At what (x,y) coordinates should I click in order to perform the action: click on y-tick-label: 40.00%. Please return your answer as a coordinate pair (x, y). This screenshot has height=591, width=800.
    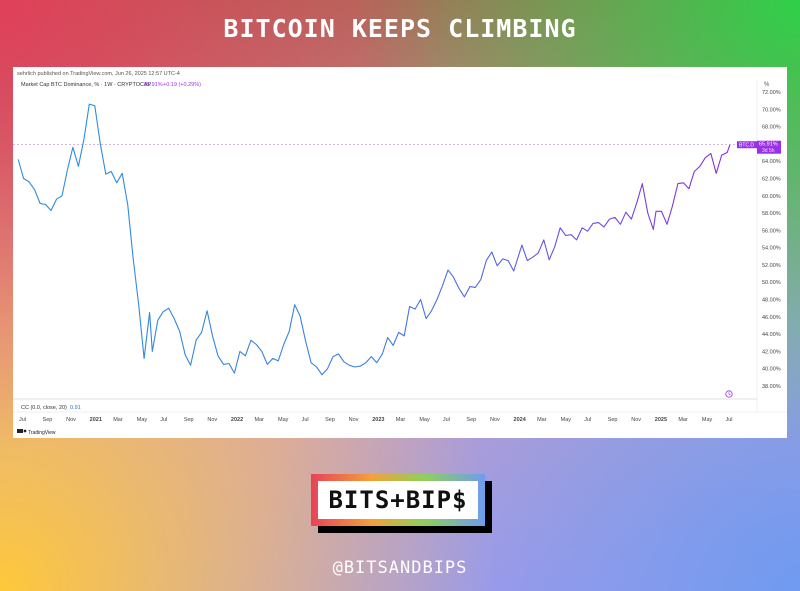
    Looking at the image, I should click on (771, 370).